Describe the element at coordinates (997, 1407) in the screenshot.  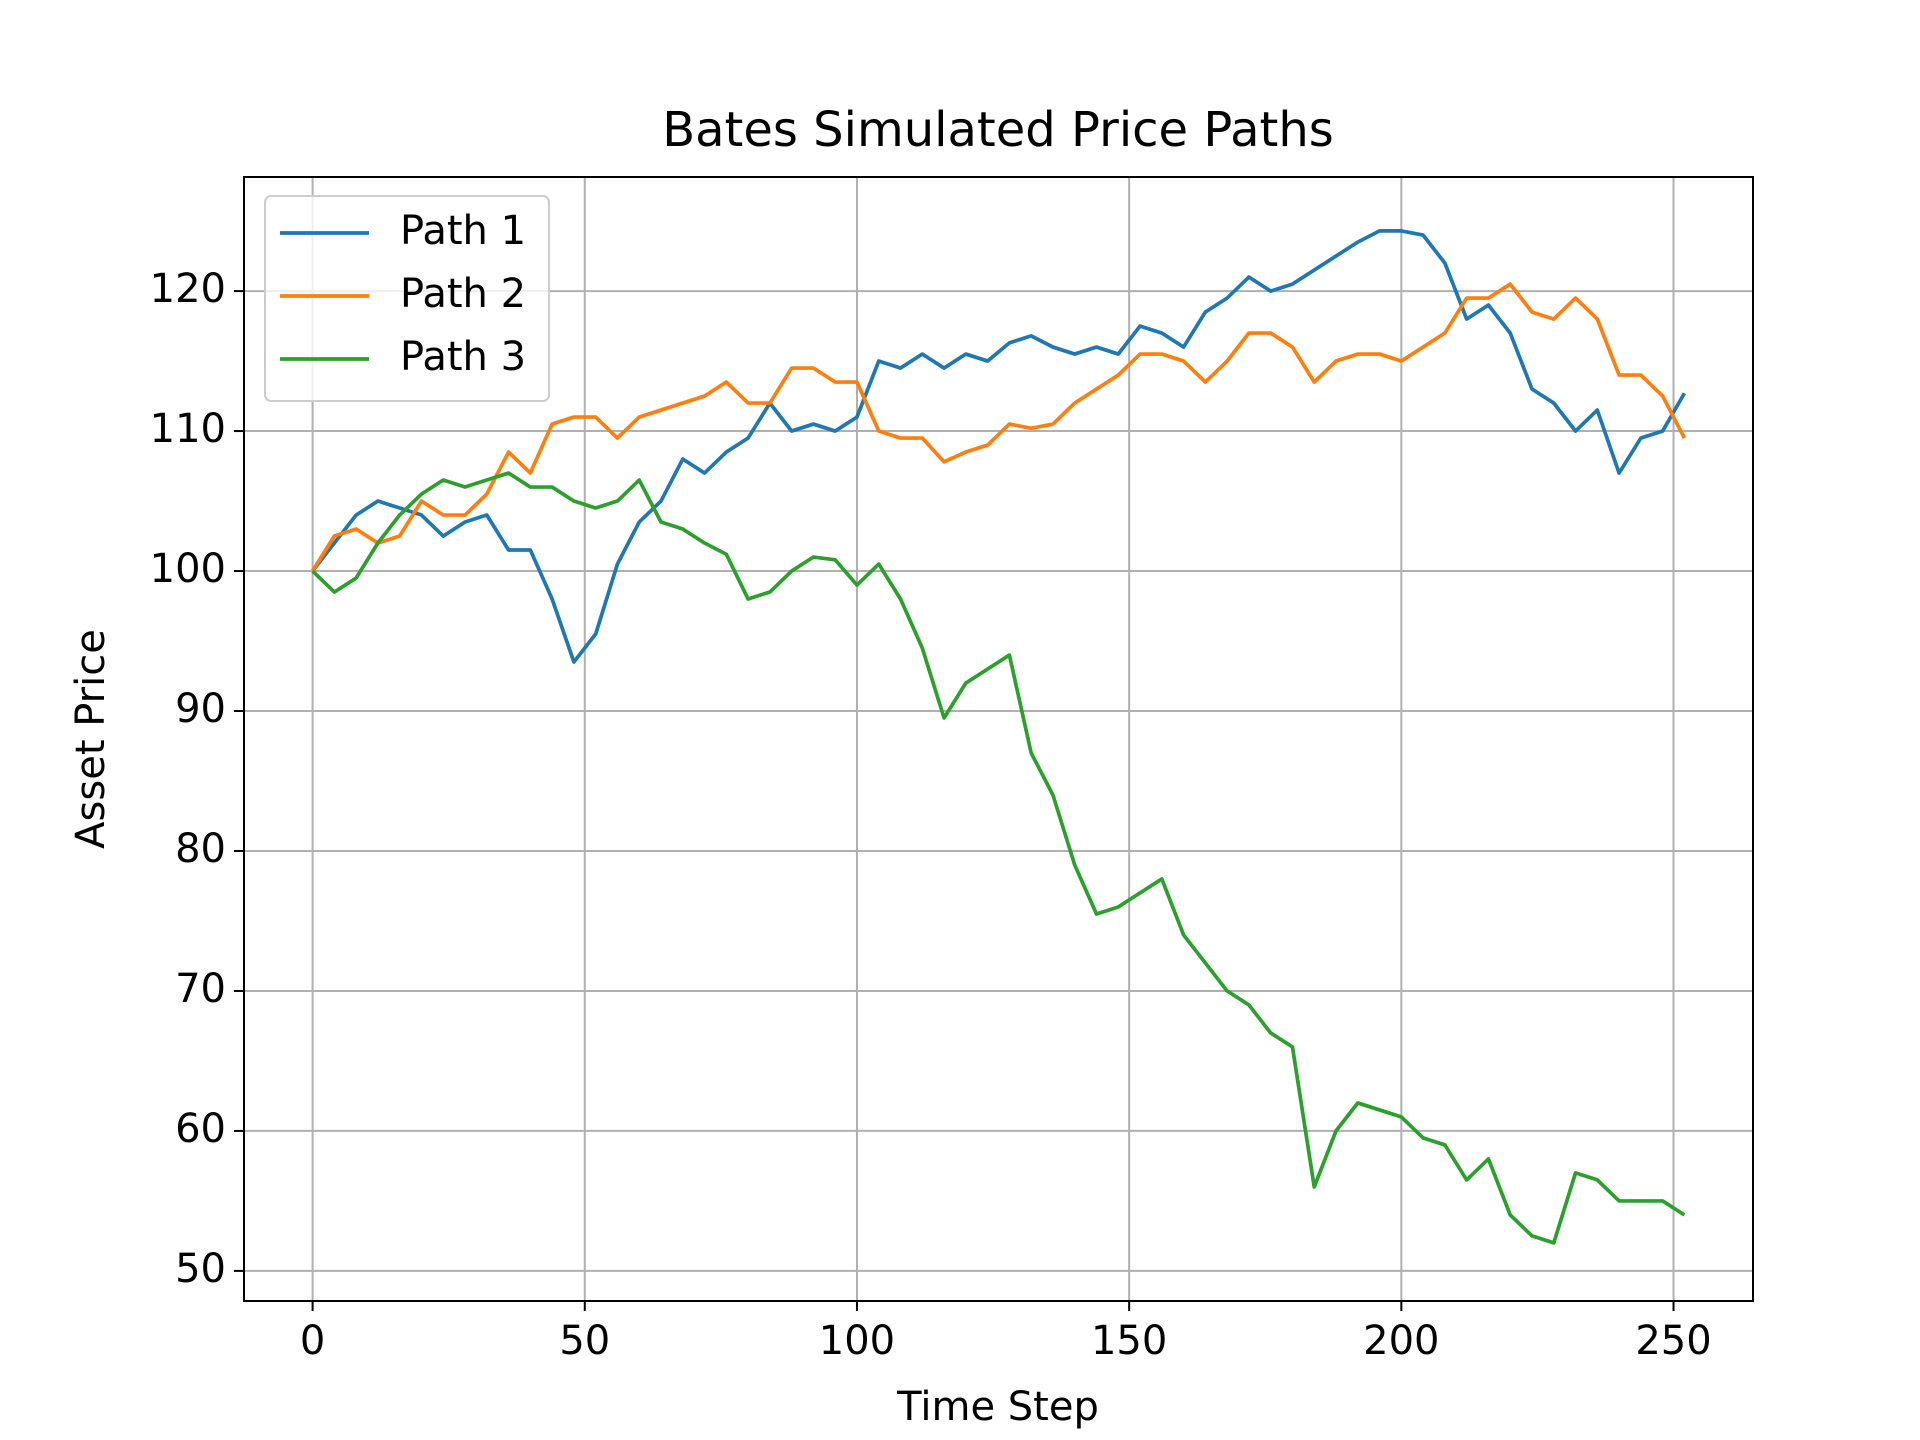
I see `x-axis-label: Time Step` at that location.